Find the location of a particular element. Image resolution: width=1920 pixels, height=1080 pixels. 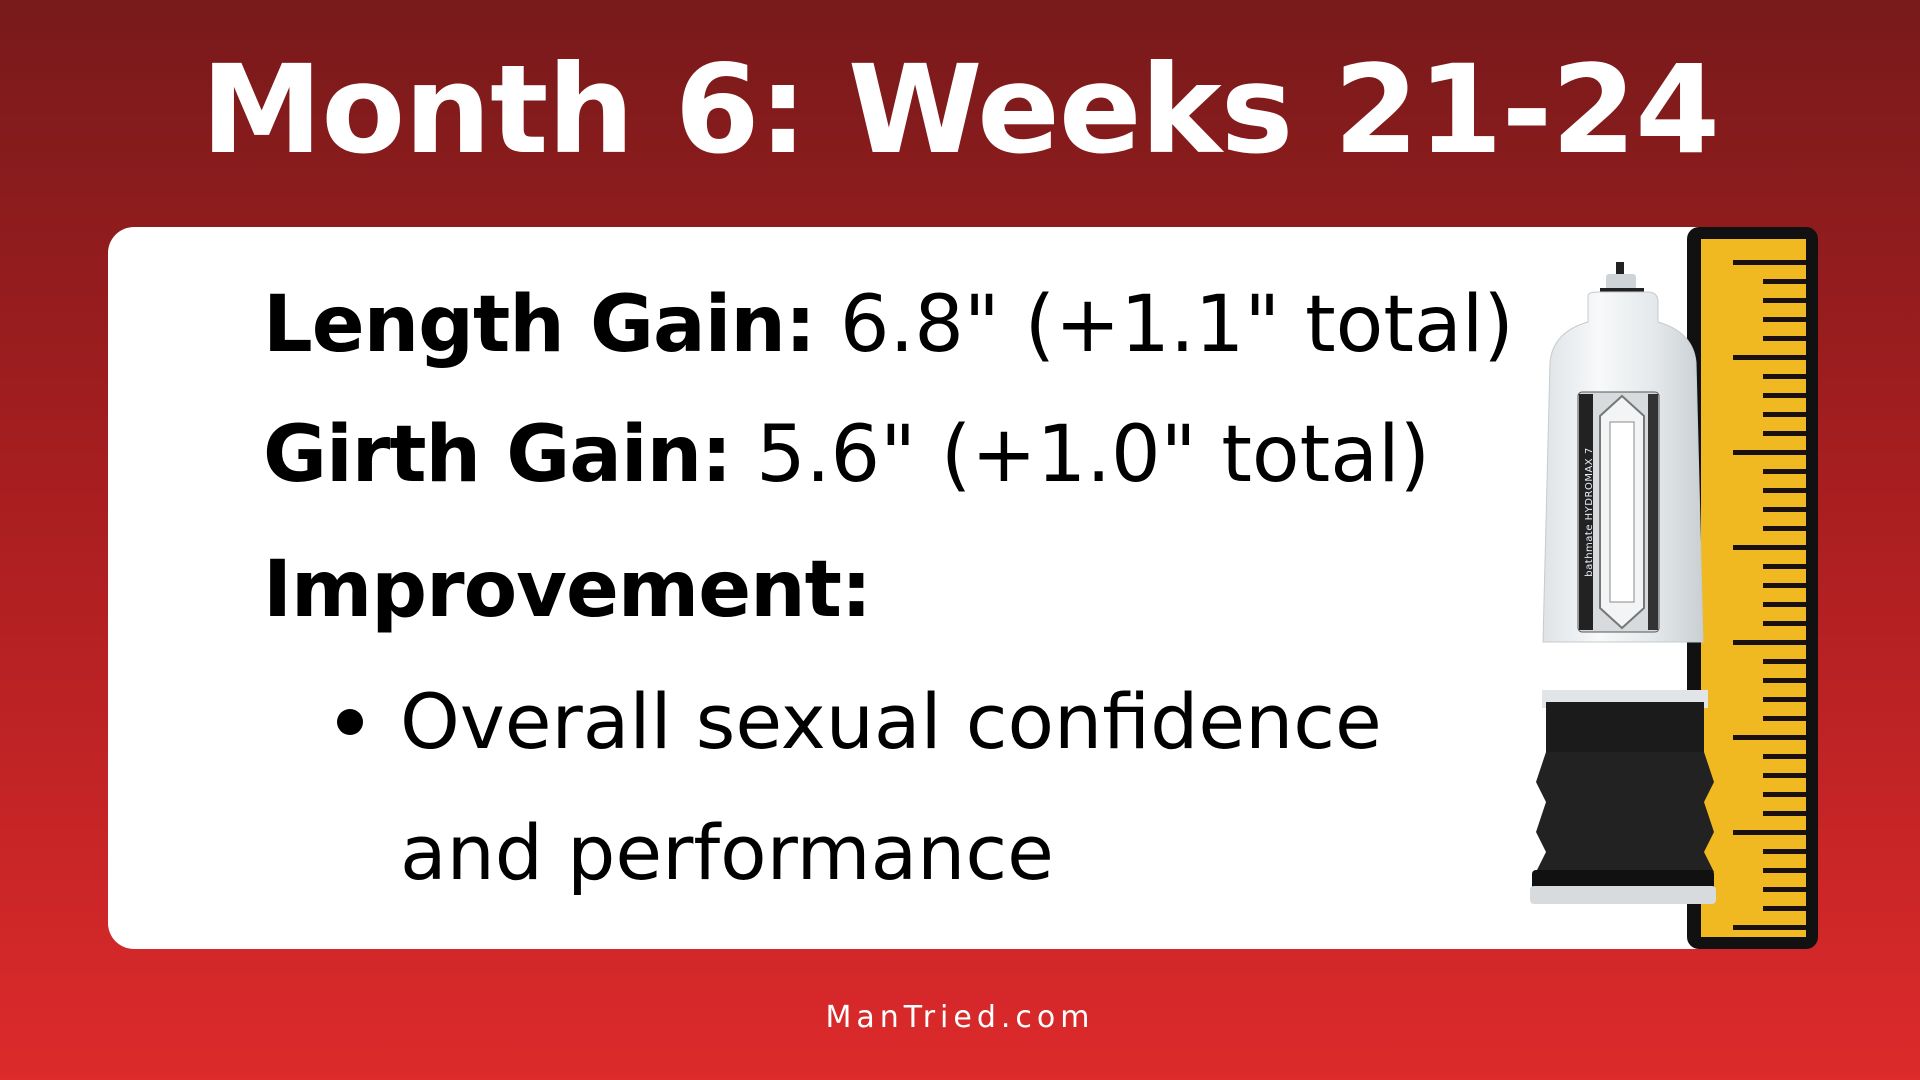

improvement-bullet-line-2: and performance is located at coordinates (727, 852).